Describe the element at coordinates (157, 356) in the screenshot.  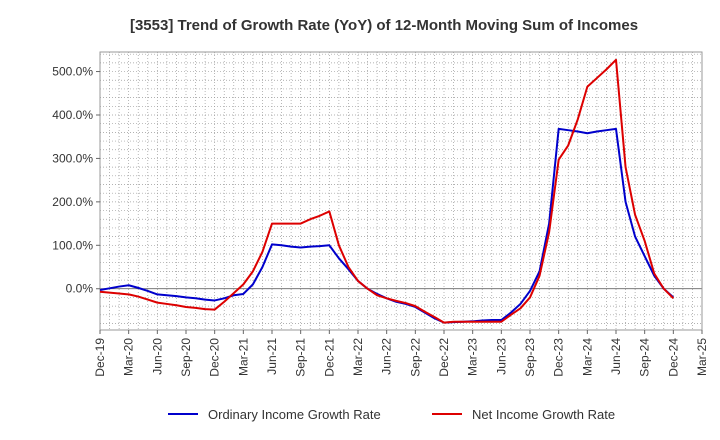
I see `x-tick-label: Jun-20` at that location.